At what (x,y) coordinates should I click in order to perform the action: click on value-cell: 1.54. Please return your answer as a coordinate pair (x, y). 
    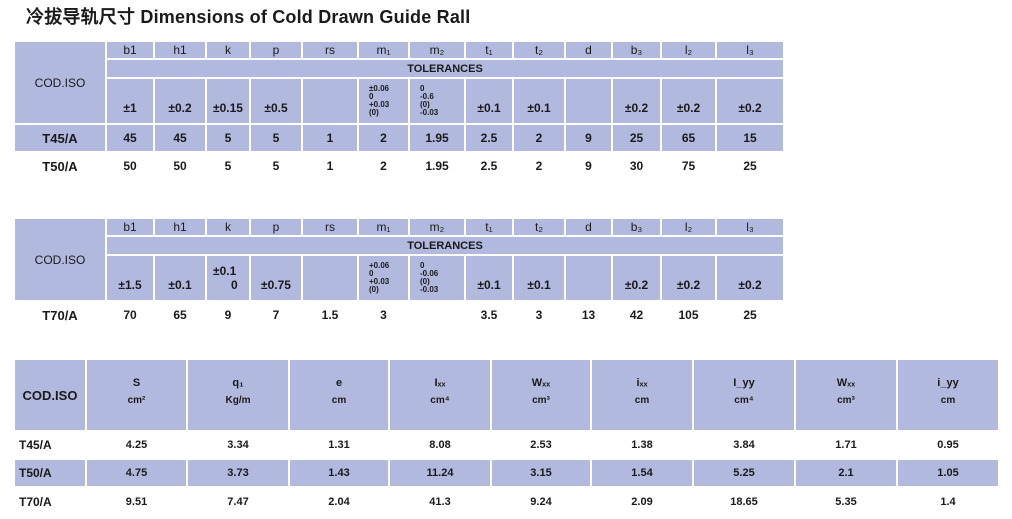
    Looking at the image, I should click on (642, 473).